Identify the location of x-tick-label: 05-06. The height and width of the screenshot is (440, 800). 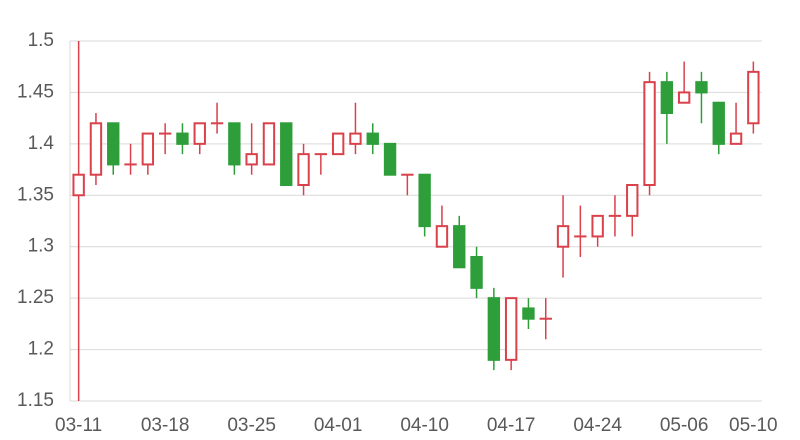
(684, 425).